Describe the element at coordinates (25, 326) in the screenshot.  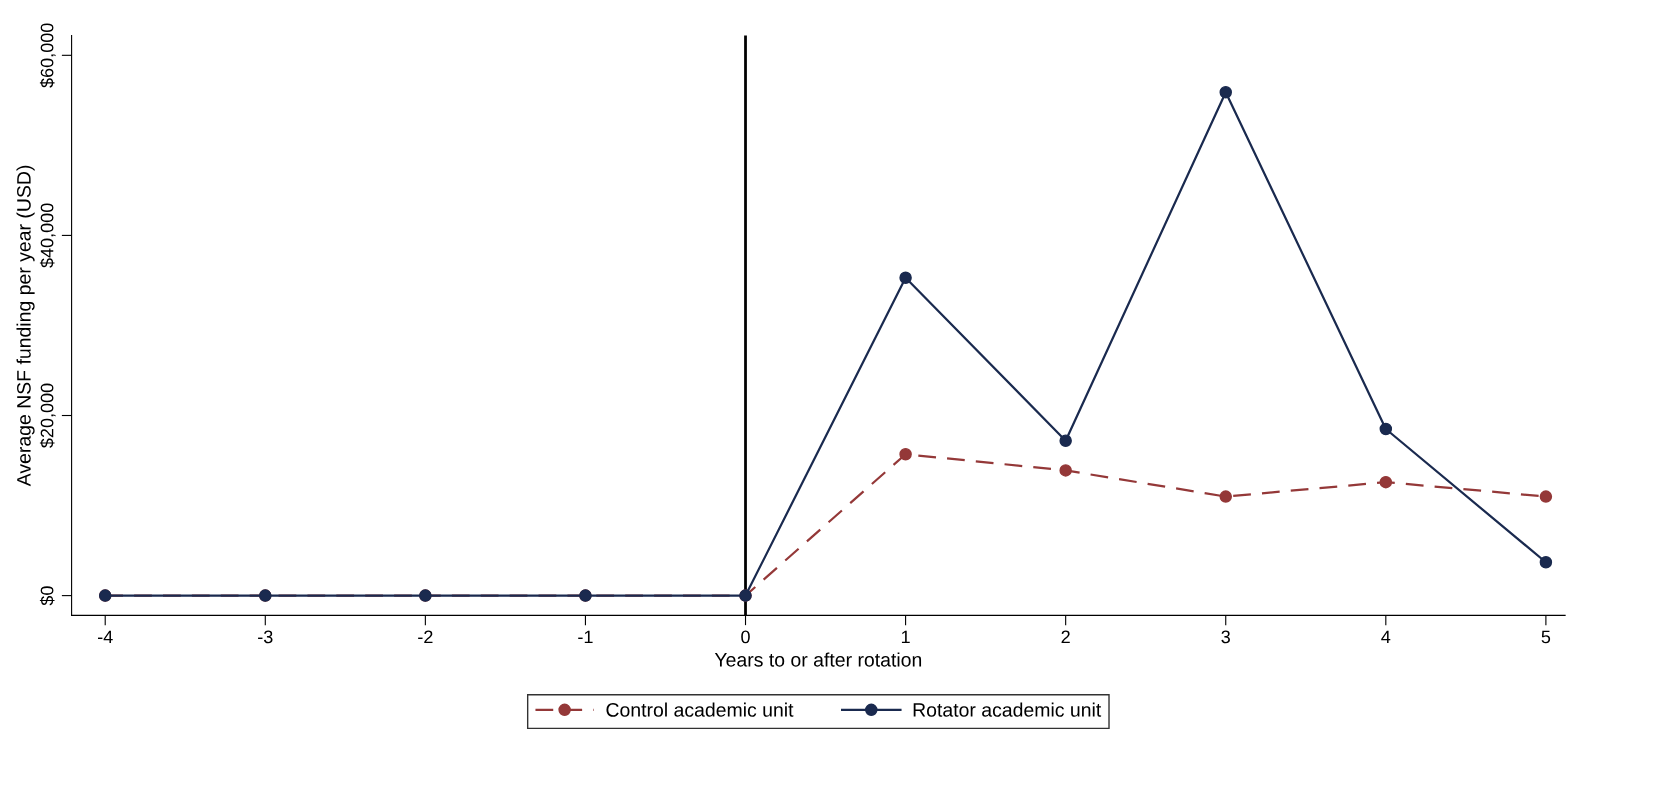
I see `y-axis-title: Average NSF funding per year (USD)` at that location.